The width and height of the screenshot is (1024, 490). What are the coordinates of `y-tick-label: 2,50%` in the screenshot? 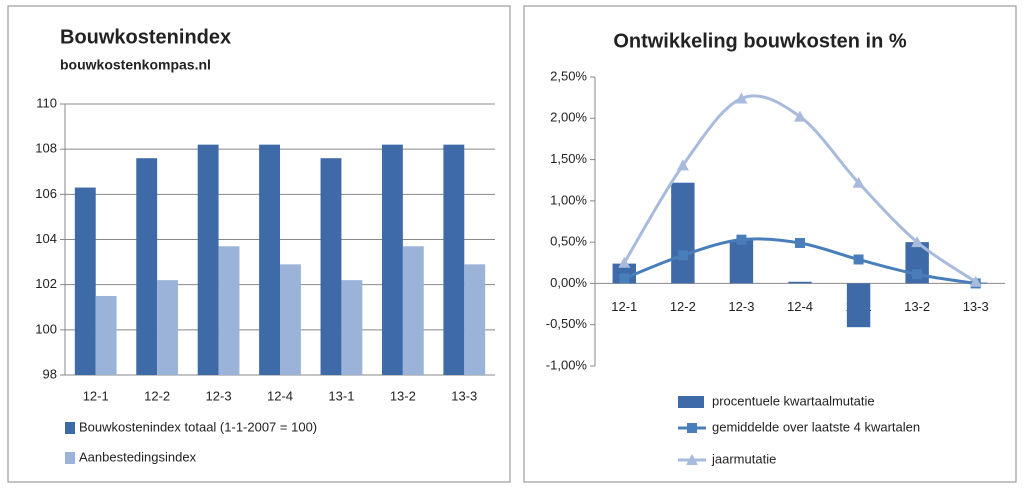 It's located at (568, 75).